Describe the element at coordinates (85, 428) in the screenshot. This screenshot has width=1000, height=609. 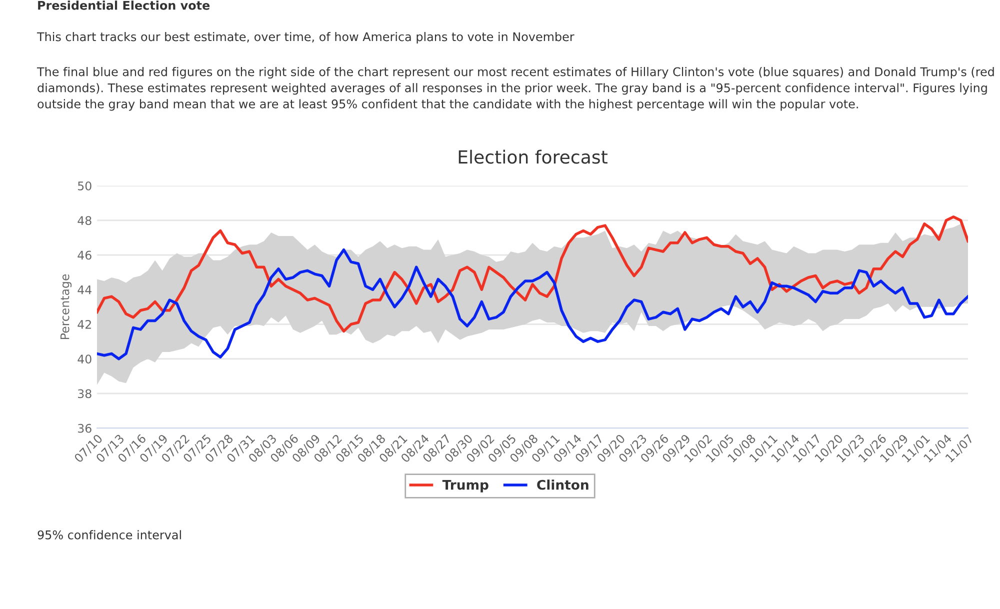
I see `y-tick-label: 36` at that location.